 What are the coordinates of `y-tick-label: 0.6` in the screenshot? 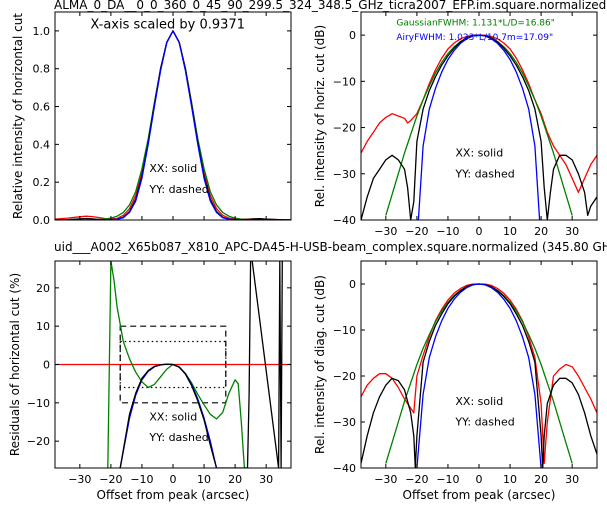 It's located at (42, 107).